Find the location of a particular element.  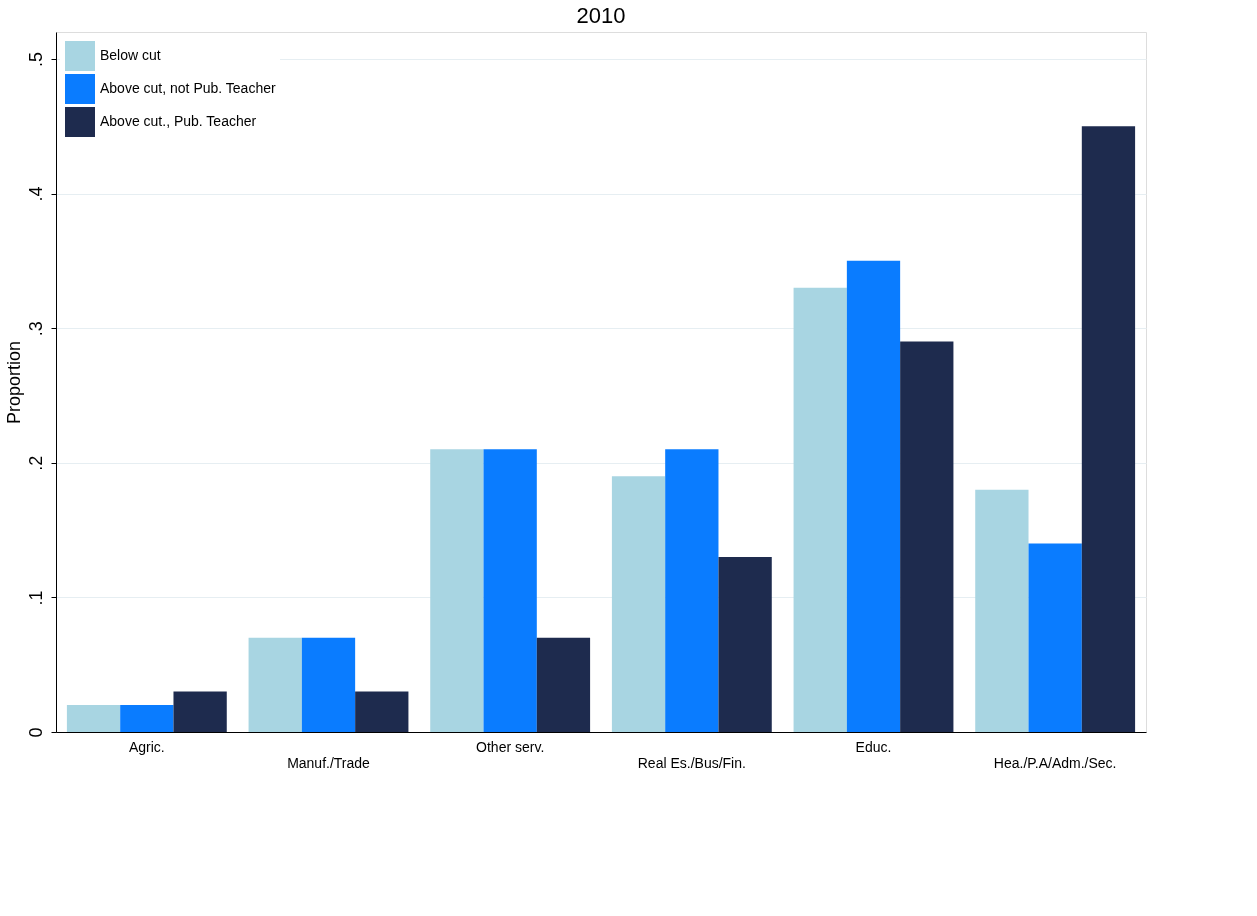

x-tick-label: Manuf./Trade is located at coordinates (329, 762).